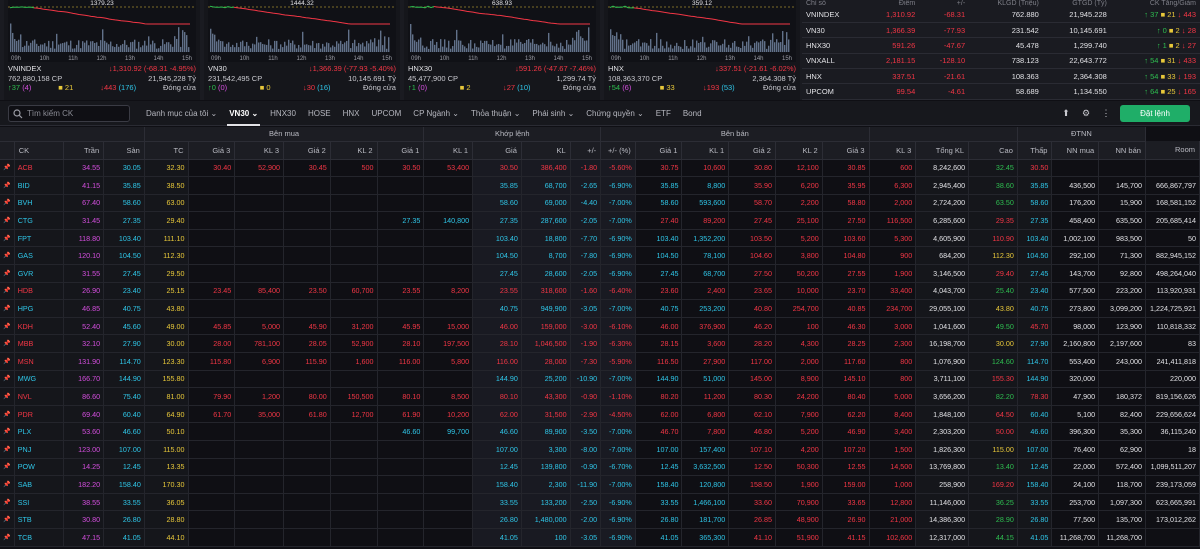 This screenshot has width=1200, height=549. What do you see at coordinates (614, 113) in the screenshot?
I see `tab-9: Chứng quyền ⌄` at bounding box center [614, 113].